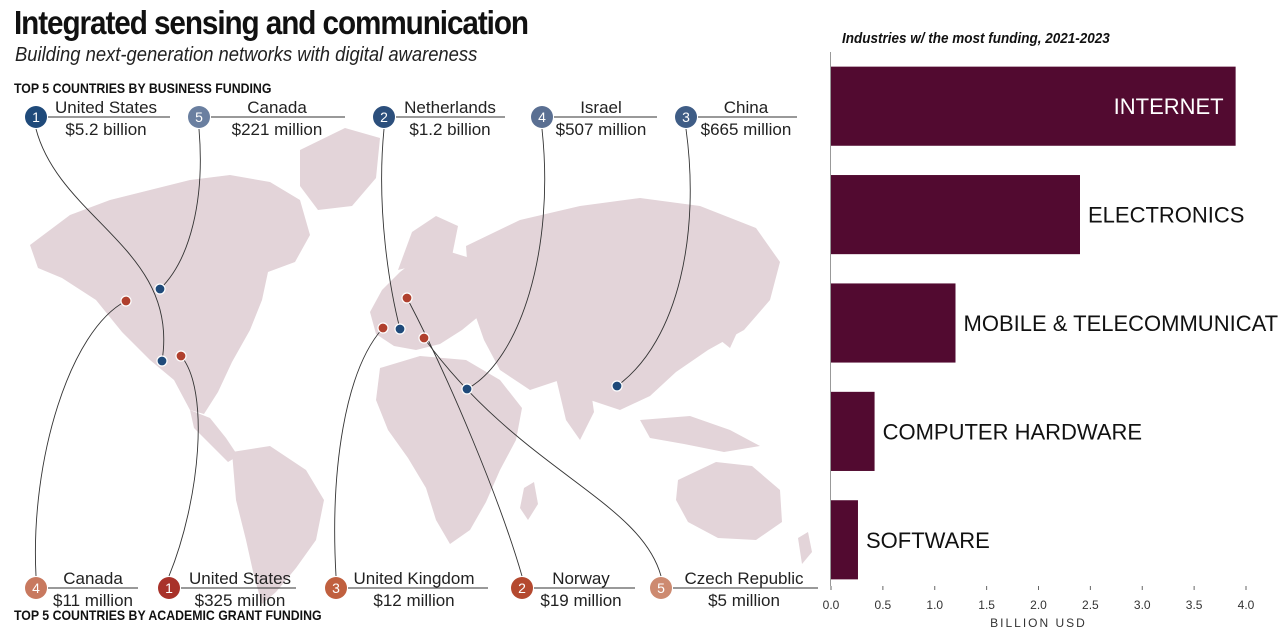 This screenshot has height=639, width=1280. What do you see at coordinates (955, 215) in the screenshot?
I see `bar-electronics` at bounding box center [955, 215].